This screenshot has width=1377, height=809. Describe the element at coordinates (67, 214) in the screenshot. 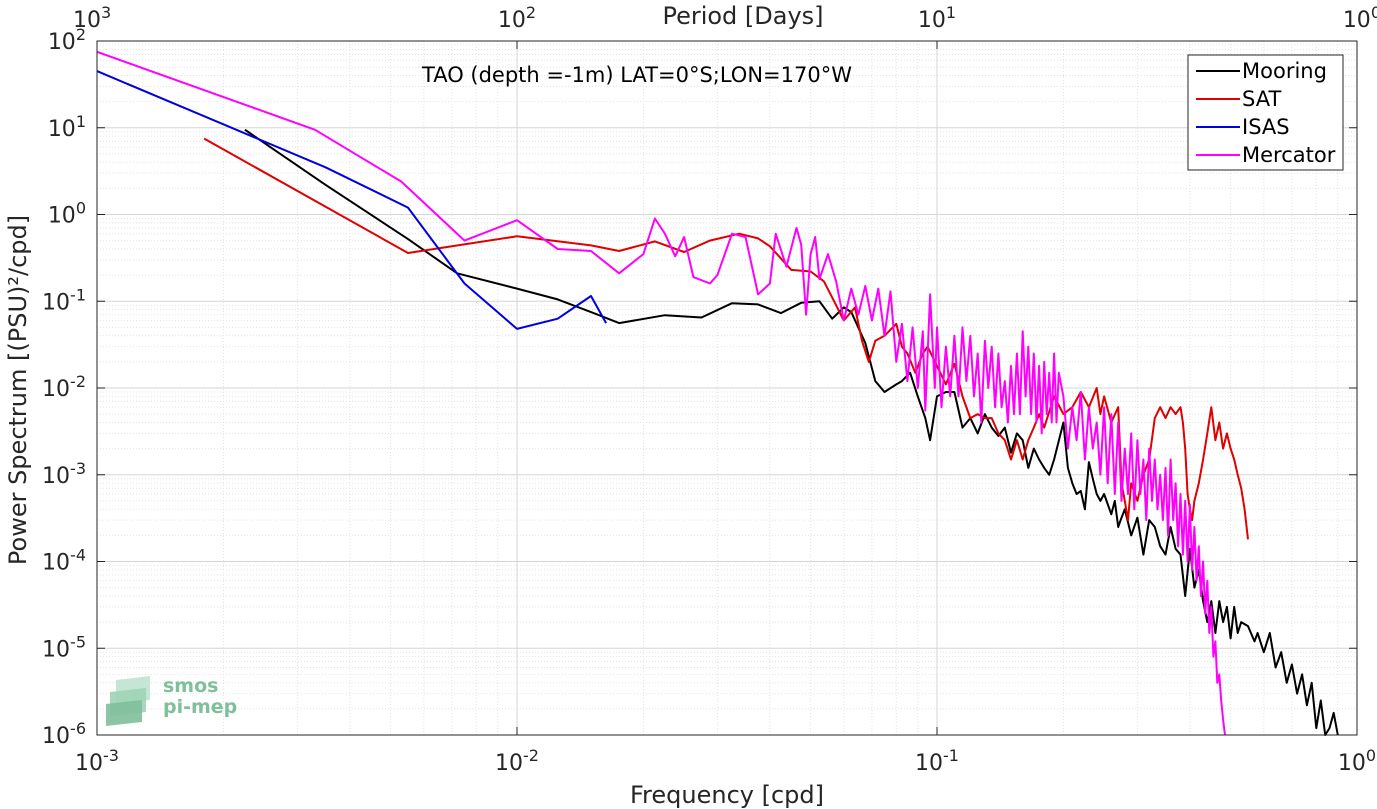

I see `y-tick-label: 10⁰` at that location.